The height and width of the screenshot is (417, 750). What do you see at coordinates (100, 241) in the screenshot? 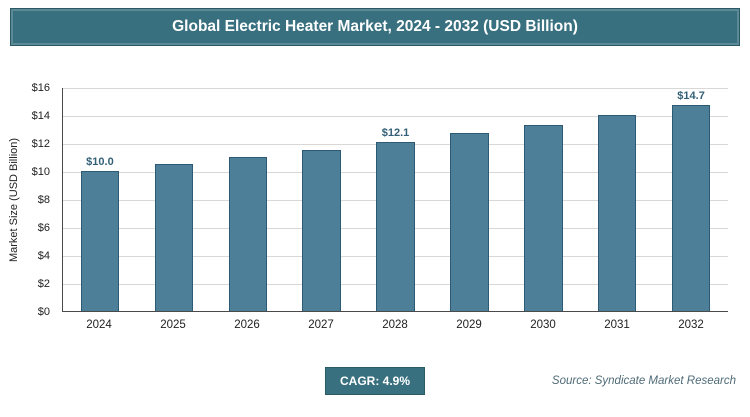
I see `bar-2024` at bounding box center [100, 241].